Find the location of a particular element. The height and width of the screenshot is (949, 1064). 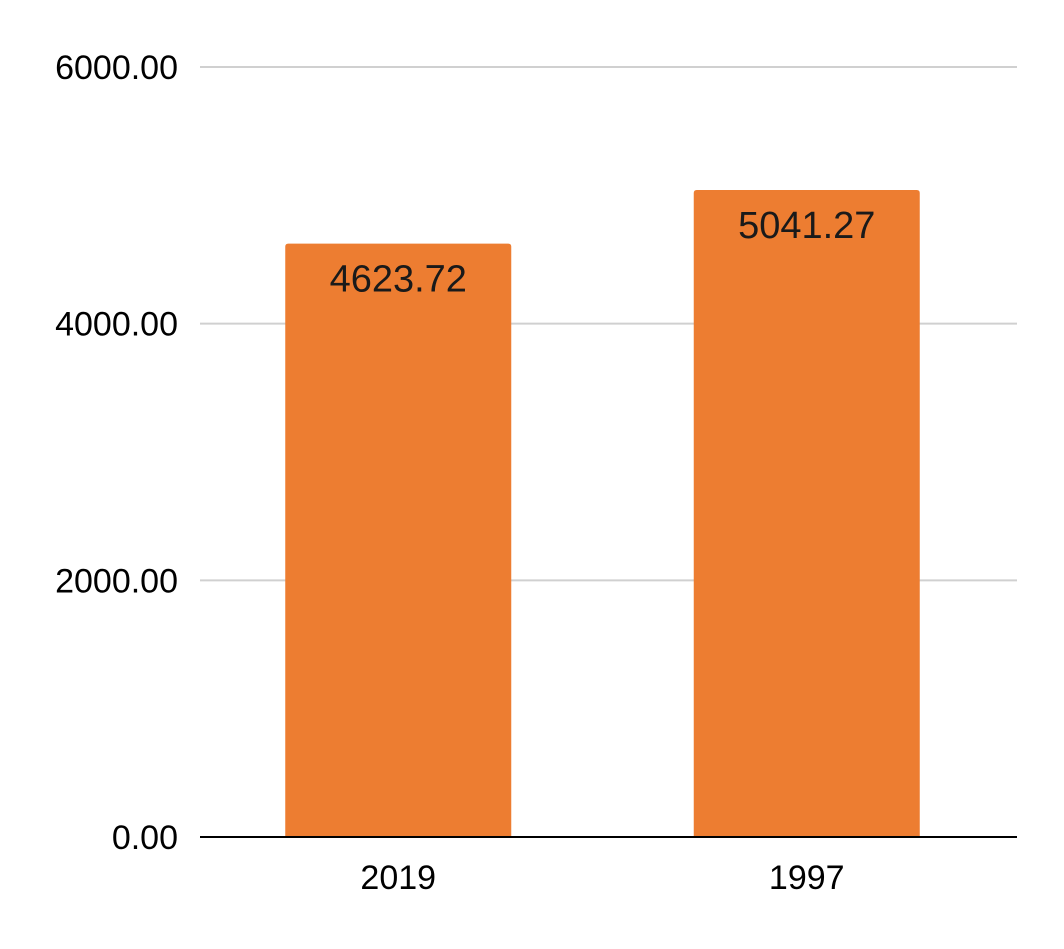

bar-1997 is located at coordinates (806, 514).